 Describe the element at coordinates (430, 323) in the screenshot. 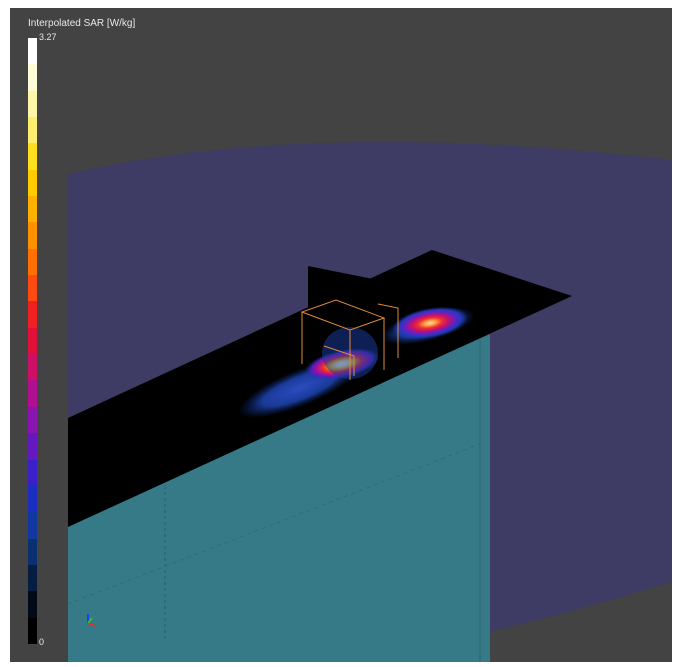

I see `sar-hotspot-secondary` at that location.